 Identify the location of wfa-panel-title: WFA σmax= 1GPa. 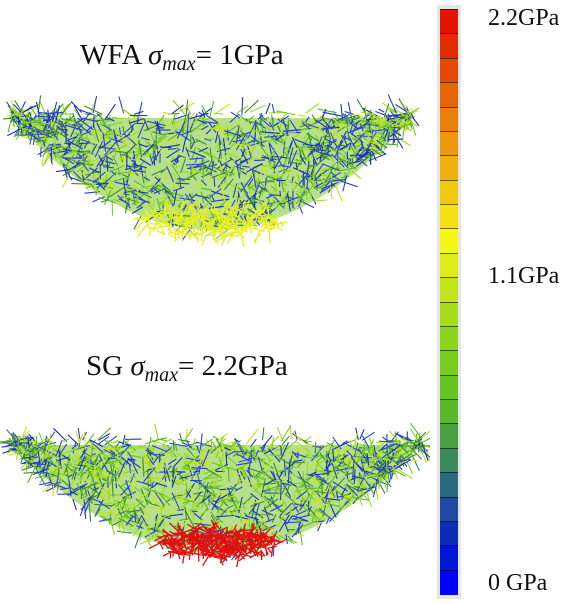
(182, 56).